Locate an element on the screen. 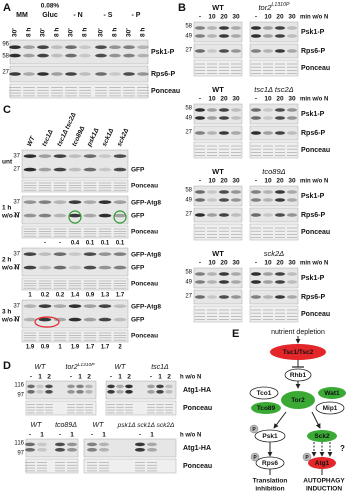 This screenshot has width=352, height=500. phospho is located at coordinates (255, 457).